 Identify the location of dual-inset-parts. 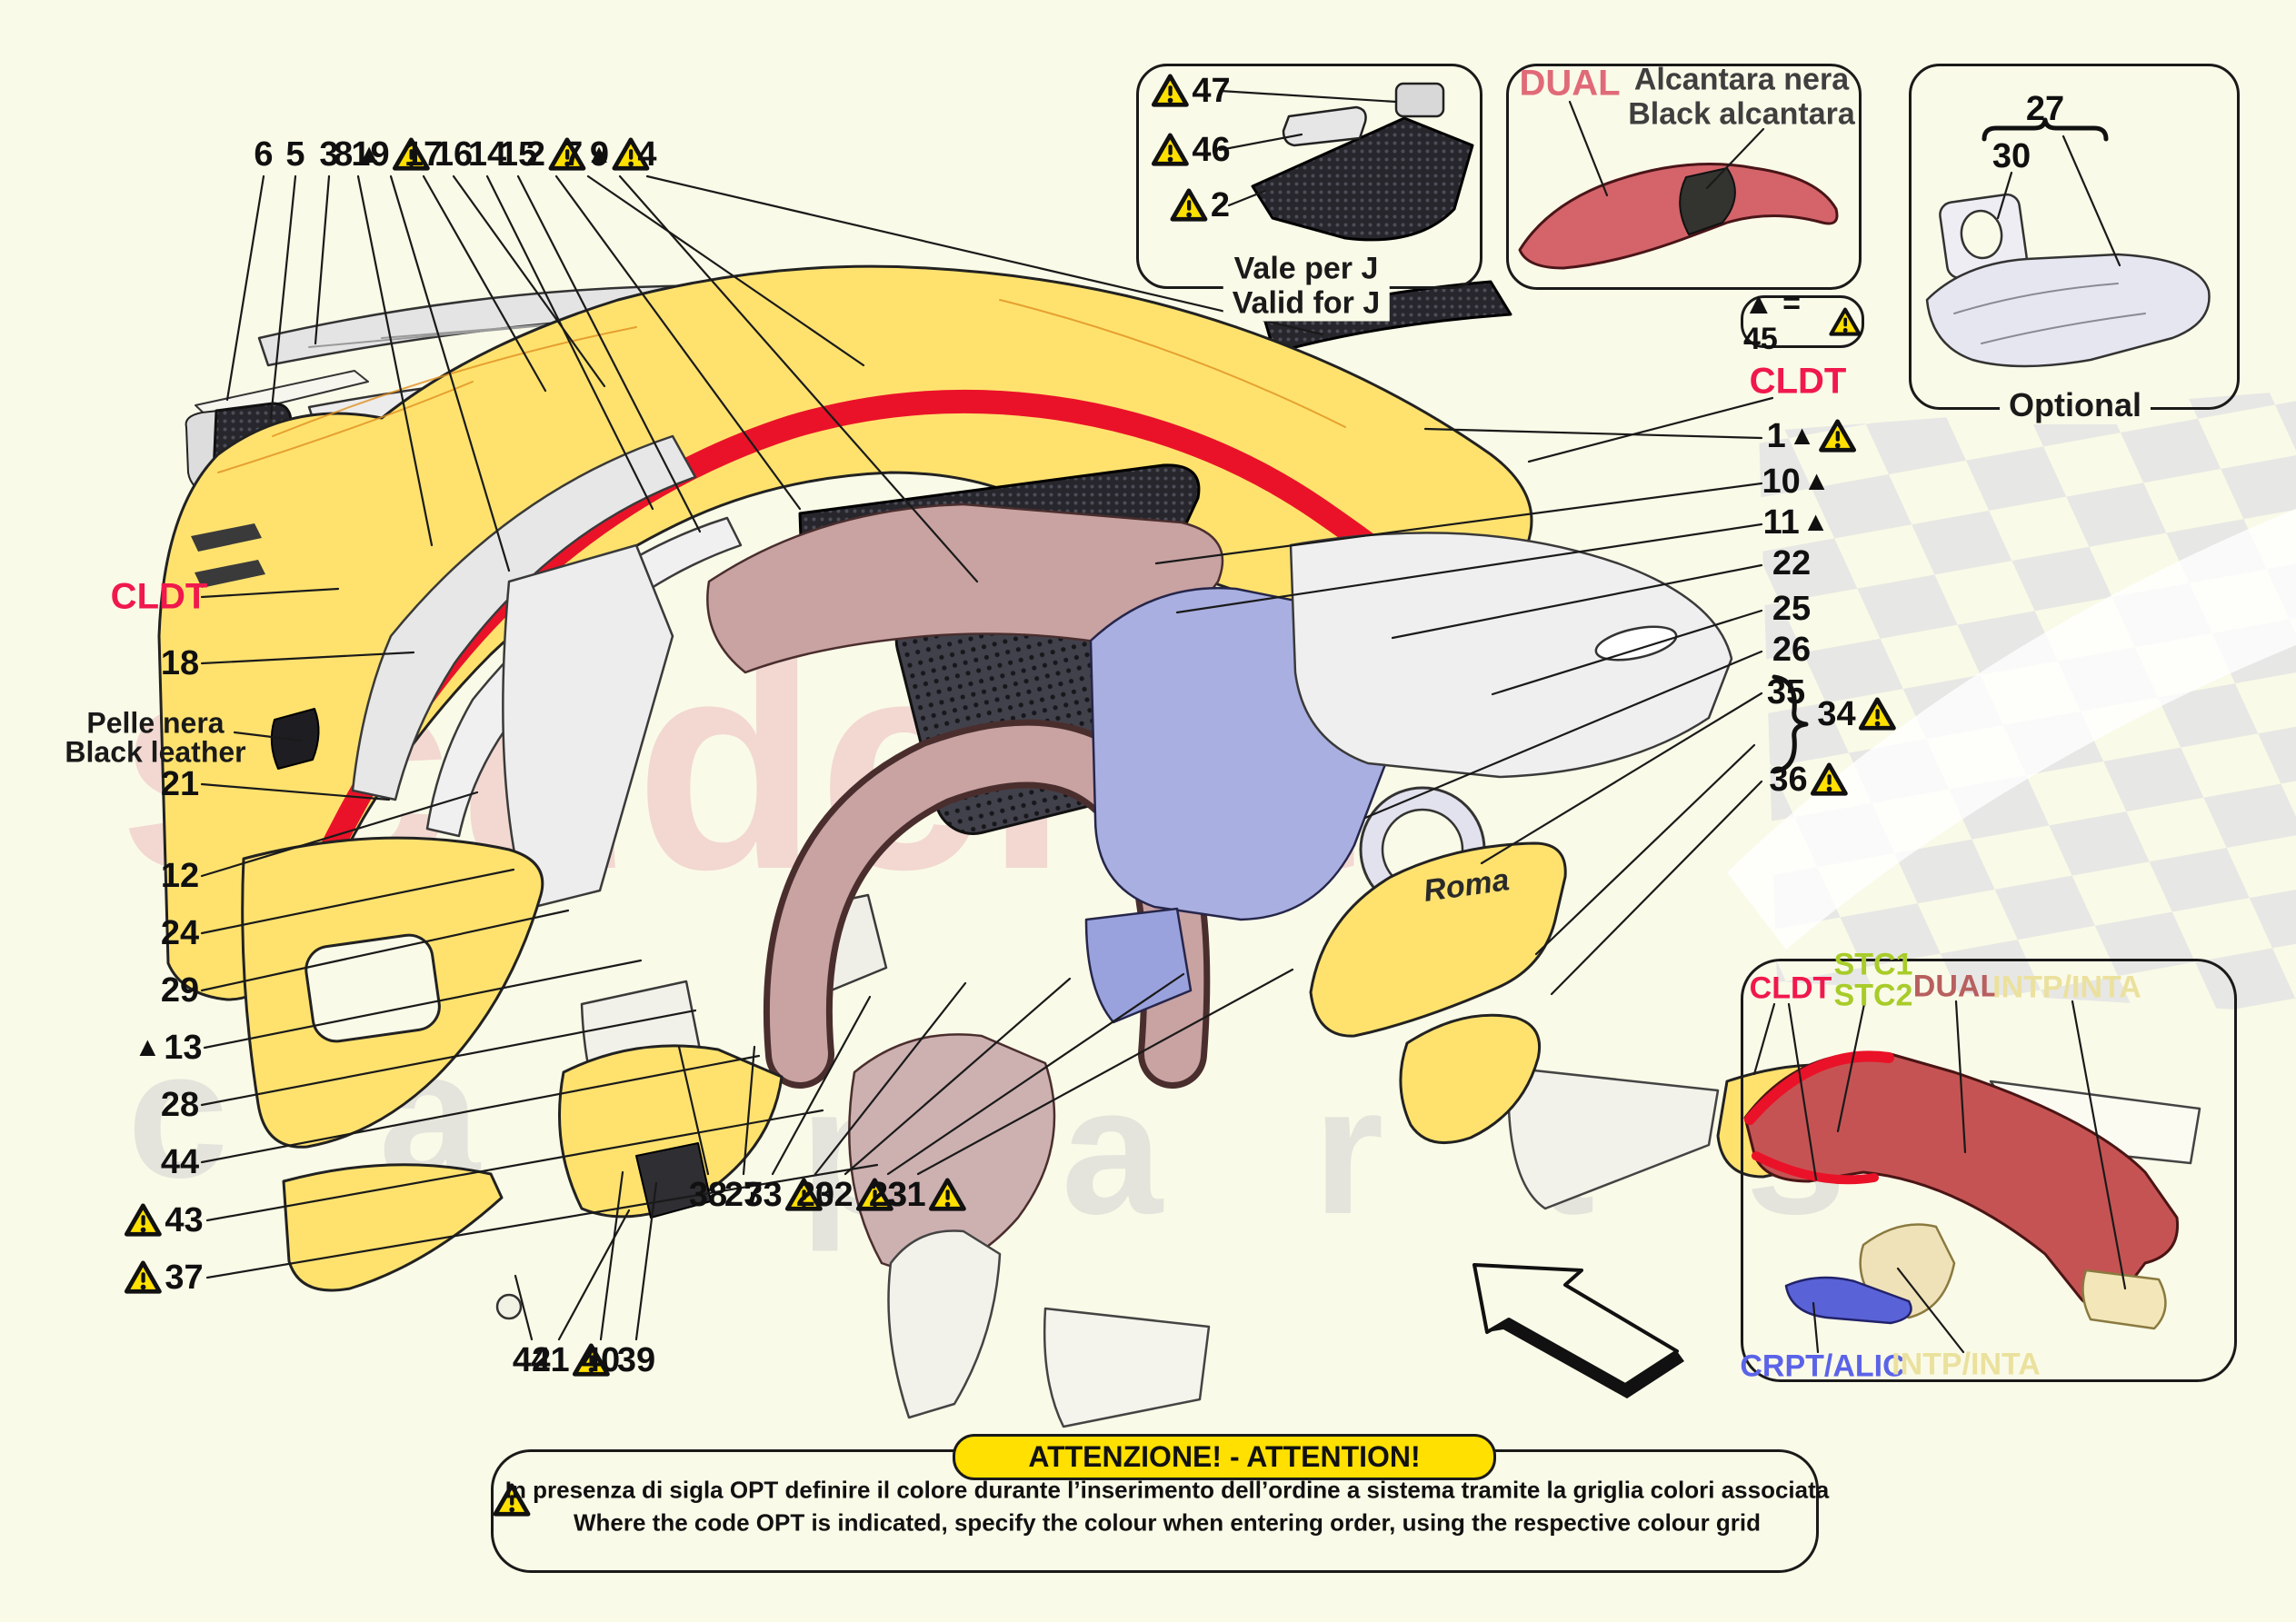
(1678, 216).